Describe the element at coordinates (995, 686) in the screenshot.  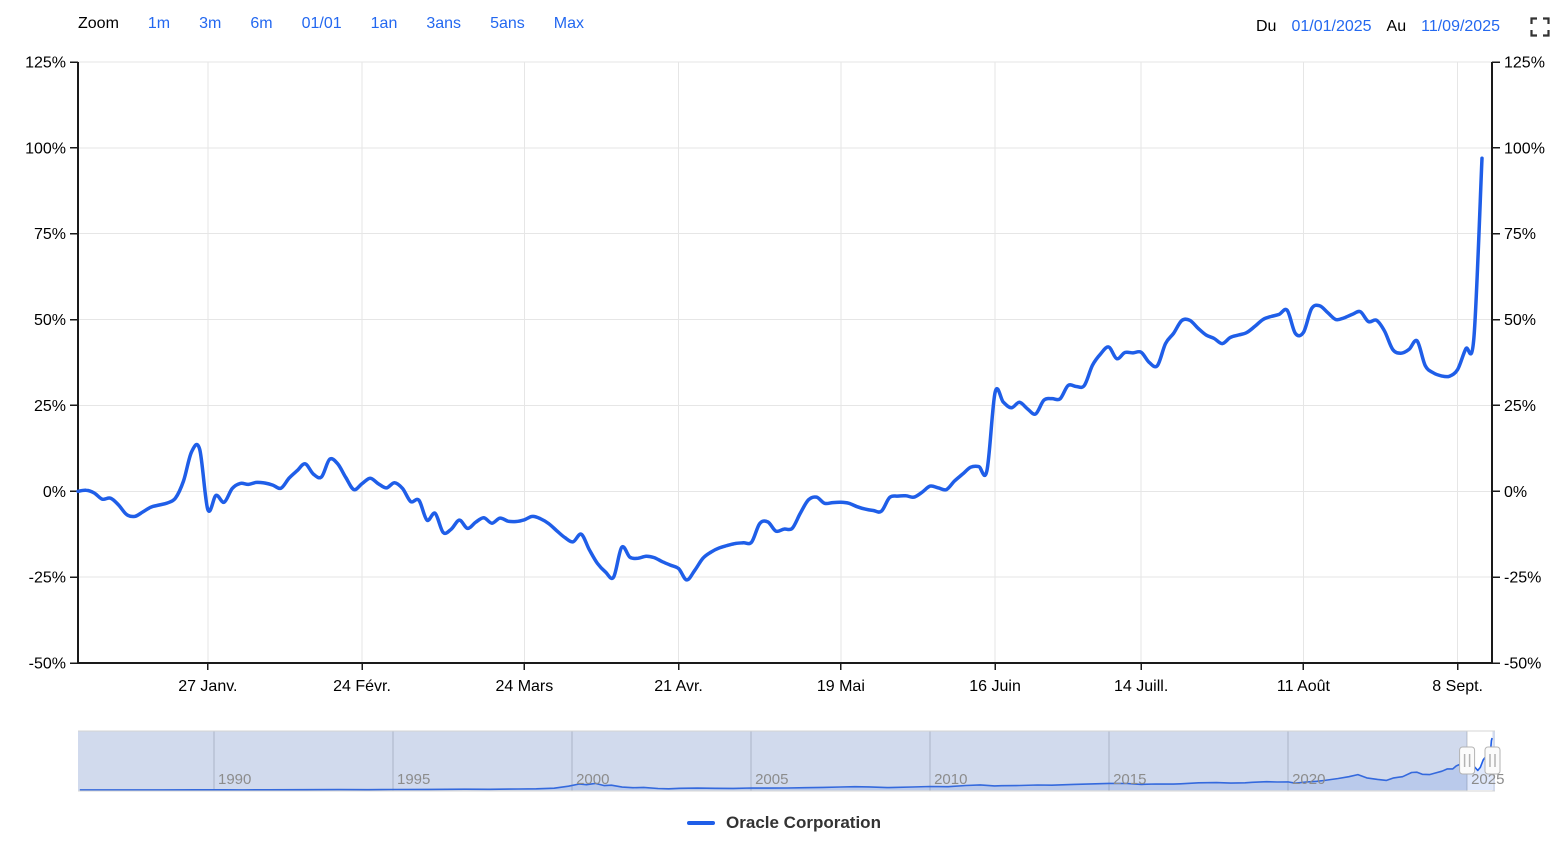
I see `x-axis-label: 16 Juin` at that location.